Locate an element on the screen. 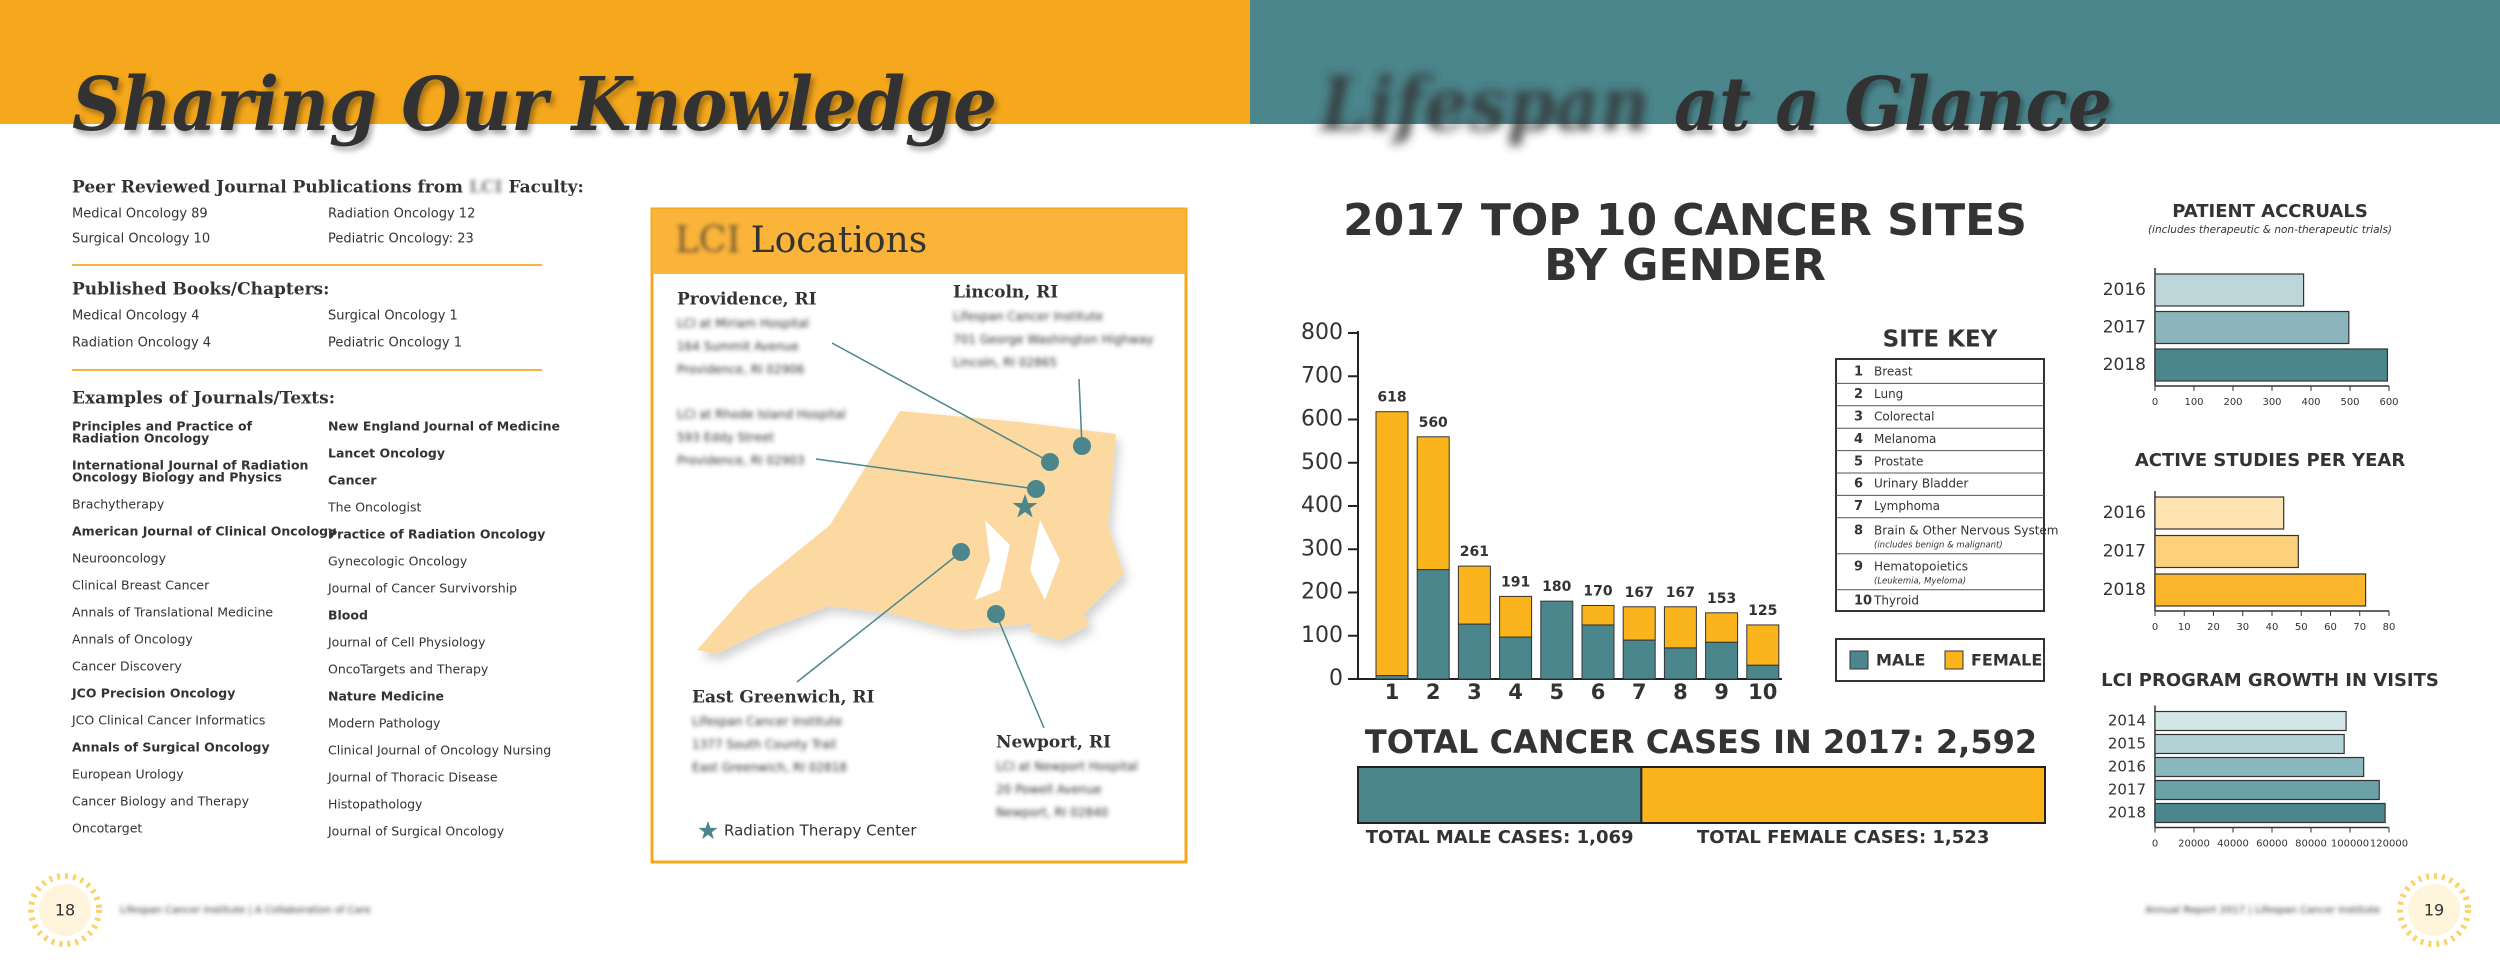  locations-title-blurred: LCI is located at coordinates (708, 240).